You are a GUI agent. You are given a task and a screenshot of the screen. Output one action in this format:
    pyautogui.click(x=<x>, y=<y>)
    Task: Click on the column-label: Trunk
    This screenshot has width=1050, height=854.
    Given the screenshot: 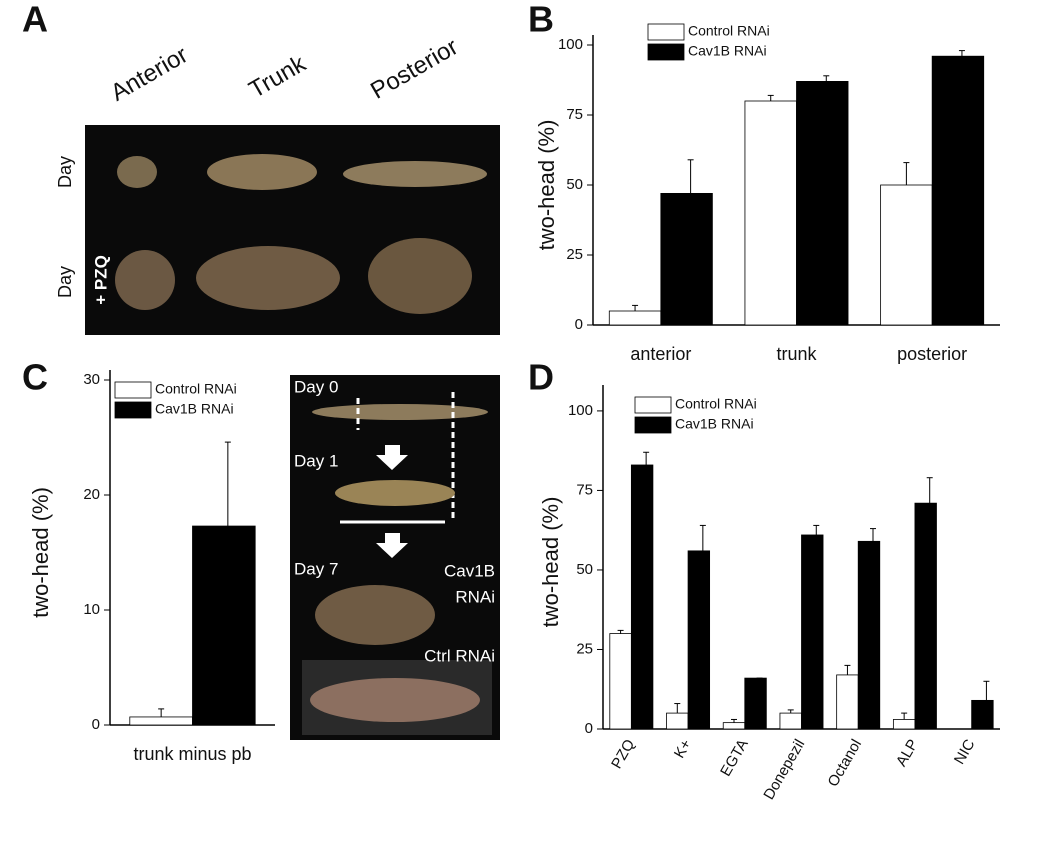 What is the action you would take?
    pyautogui.click(x=277, y=77)
    